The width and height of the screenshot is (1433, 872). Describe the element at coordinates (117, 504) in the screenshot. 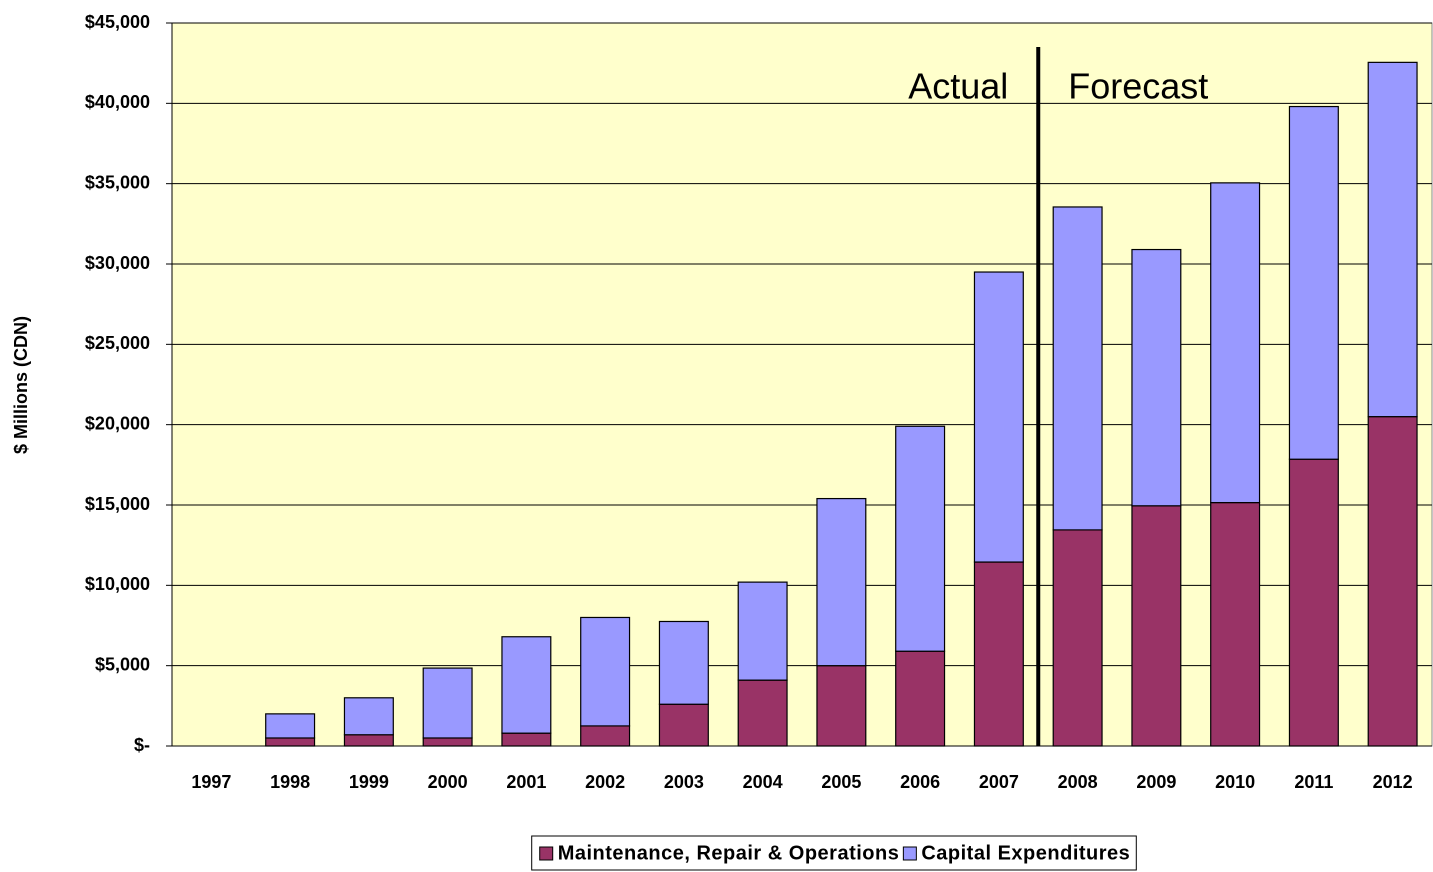

I see `y-tick-label: $15,000` at that location.